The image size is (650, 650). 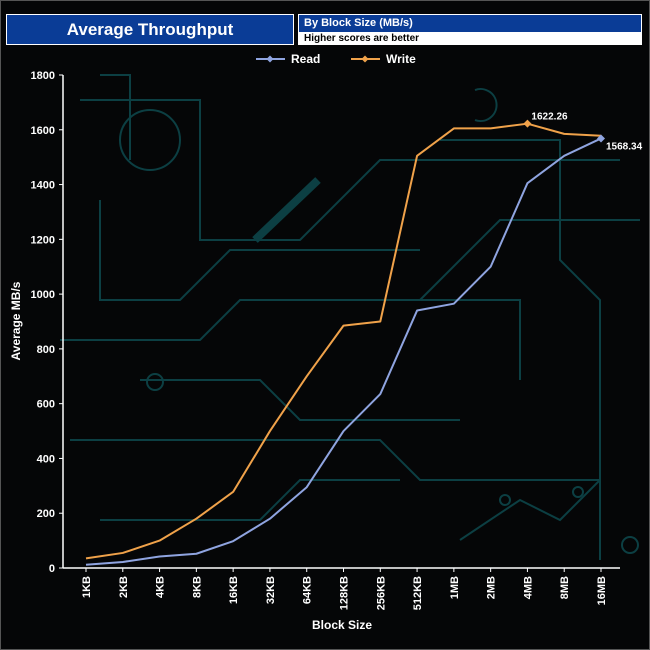 I want to click on y-tick-label: 800, so click(x=46, y=350).